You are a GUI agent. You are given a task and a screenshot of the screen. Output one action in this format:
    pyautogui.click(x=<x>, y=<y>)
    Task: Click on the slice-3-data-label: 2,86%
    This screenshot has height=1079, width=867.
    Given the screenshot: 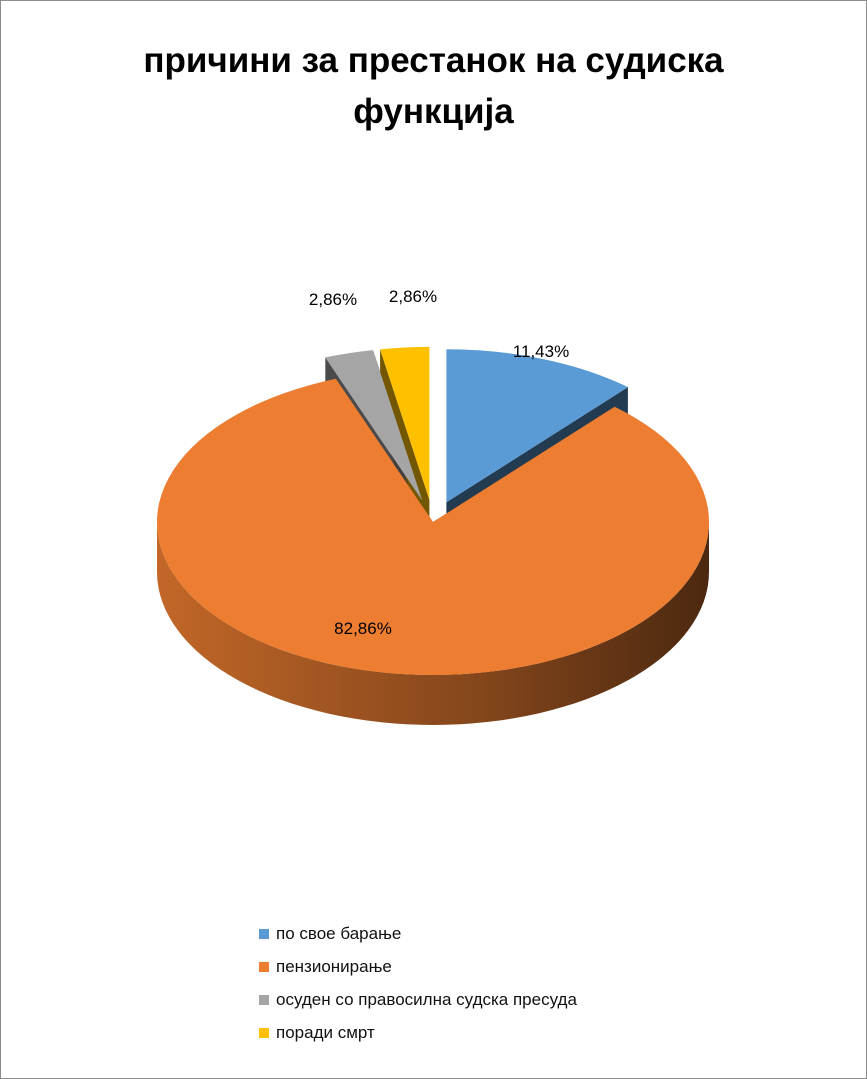 What is the action you would take?
    pyautogui.click(x=333, y=299)
    